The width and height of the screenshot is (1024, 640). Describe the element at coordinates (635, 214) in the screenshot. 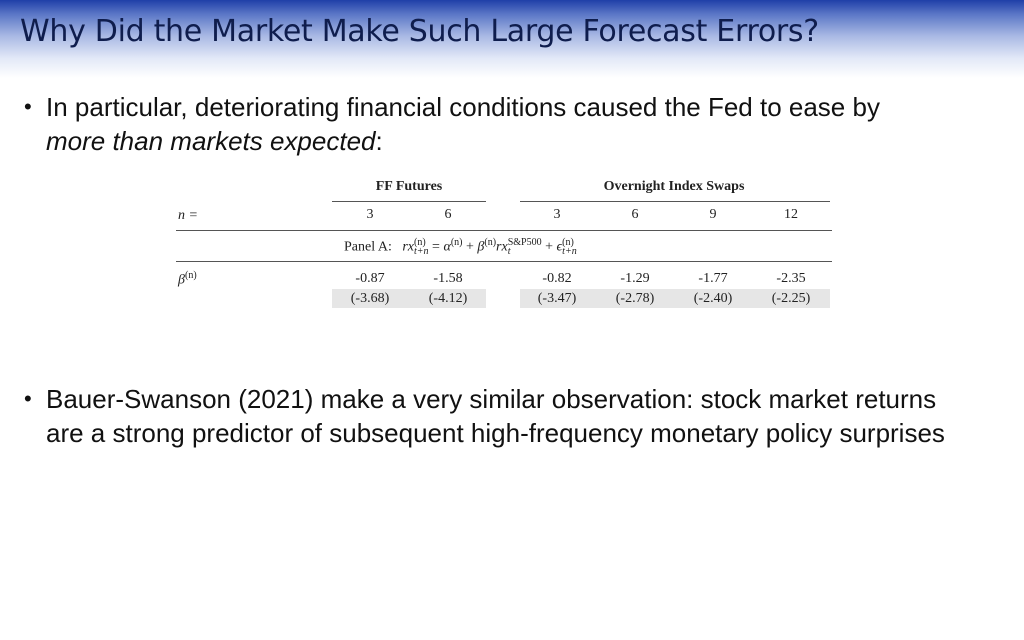

I see `horizon-ois-6: 6` at that location.